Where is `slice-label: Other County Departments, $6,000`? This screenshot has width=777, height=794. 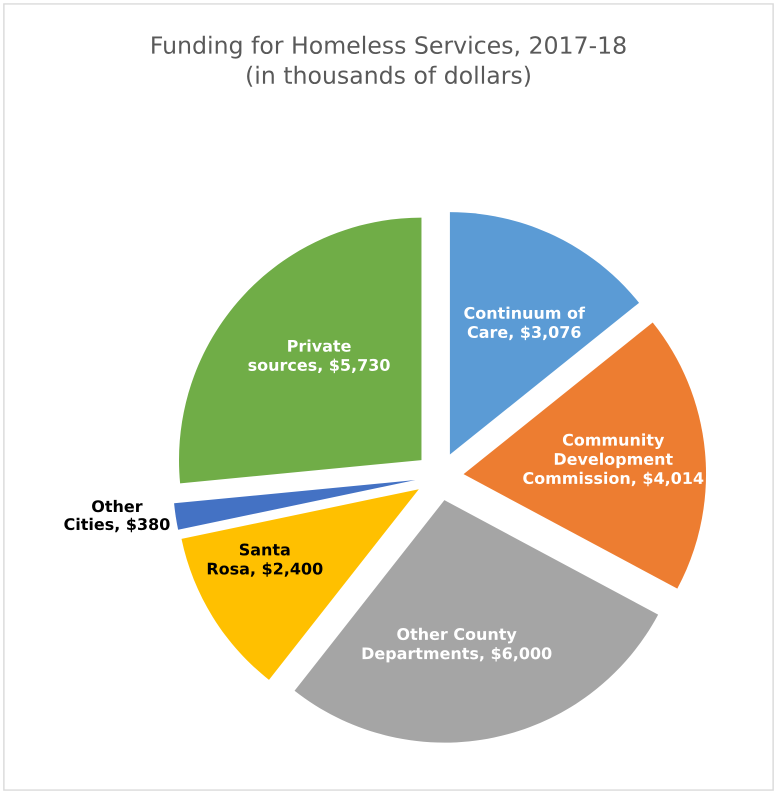
slice-label: Other County Departments, $6,000 is located at coordinates (457, 645).